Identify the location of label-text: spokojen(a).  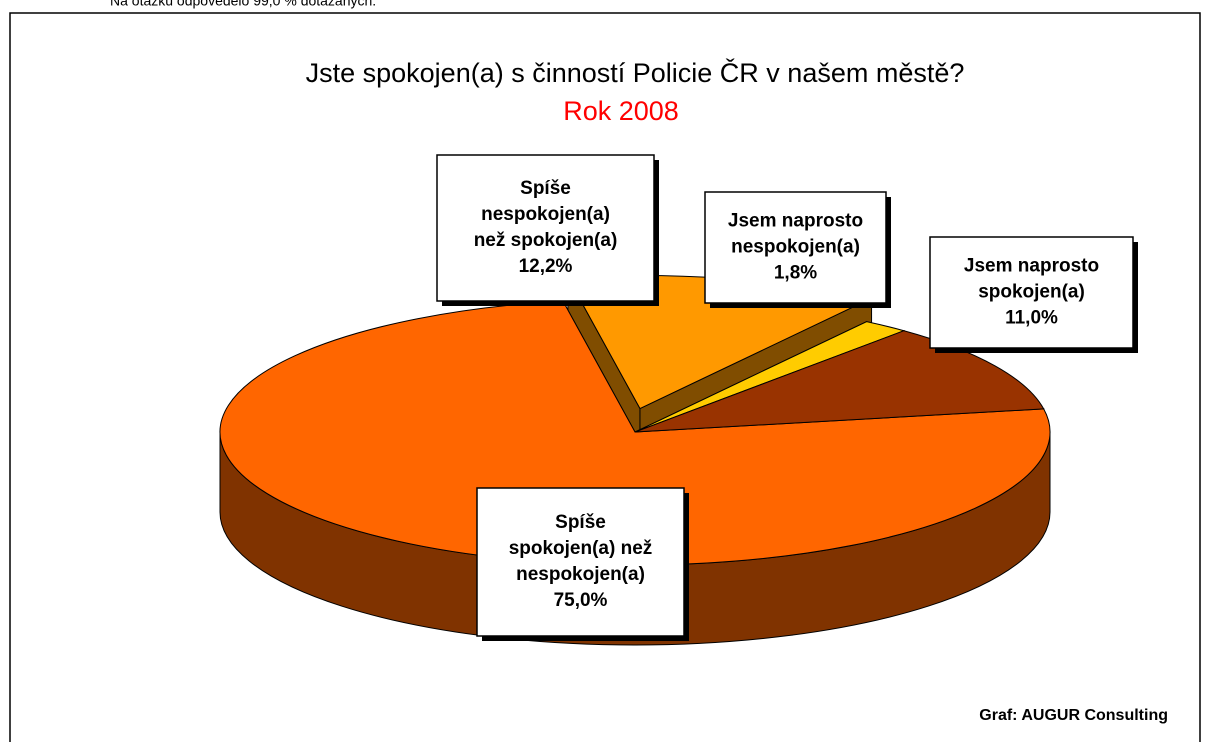
(1031, 292).